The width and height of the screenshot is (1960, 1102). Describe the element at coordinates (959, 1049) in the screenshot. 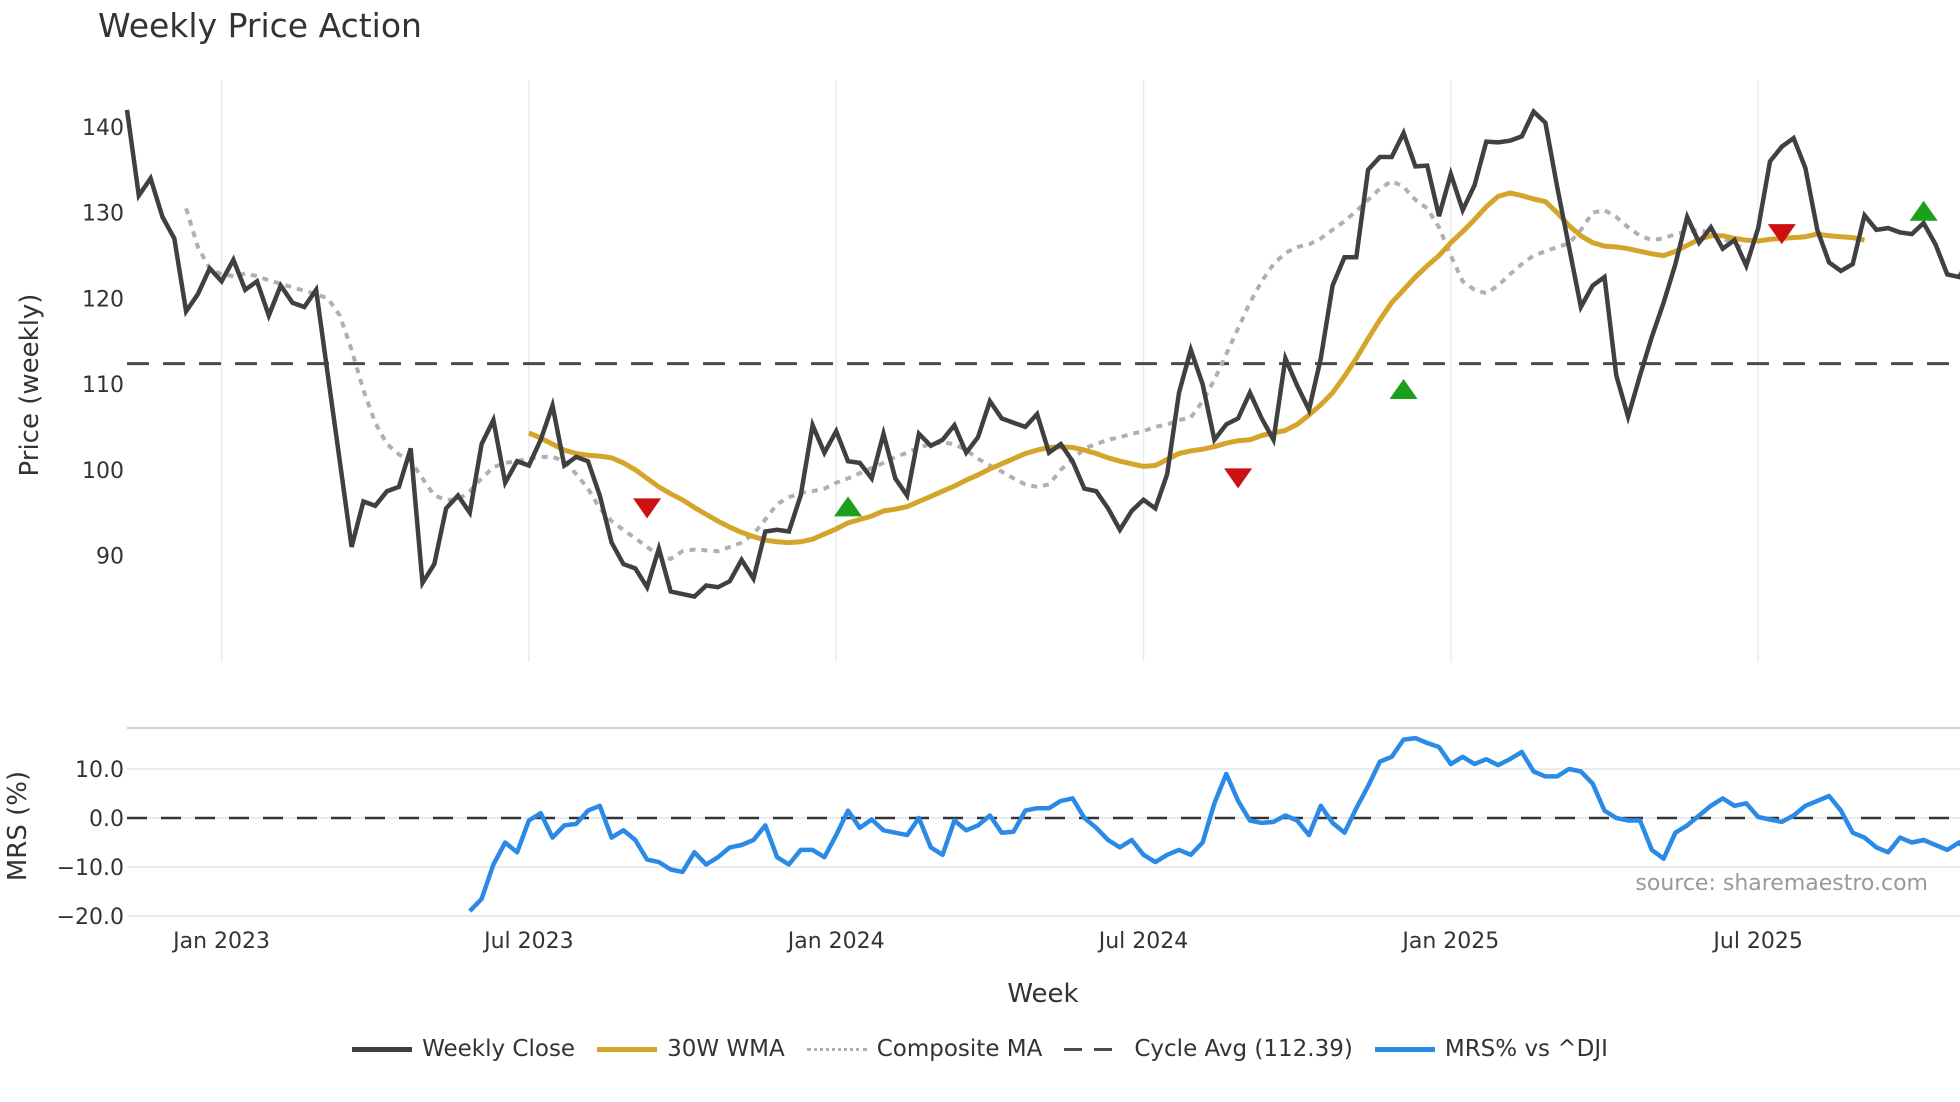

I see `legend-label: Composite MA` at that location.